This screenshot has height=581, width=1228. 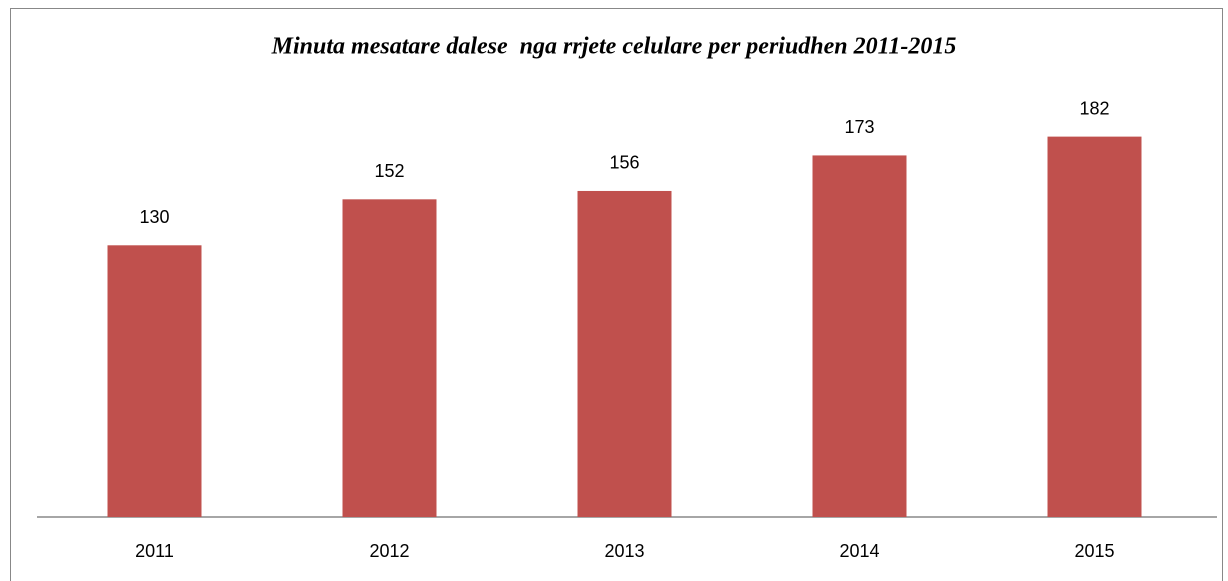 What do you see at coordinates (624, 551) in the screenshot?
I see `x-tick-label: 2013` at bounding box center [624, 551].